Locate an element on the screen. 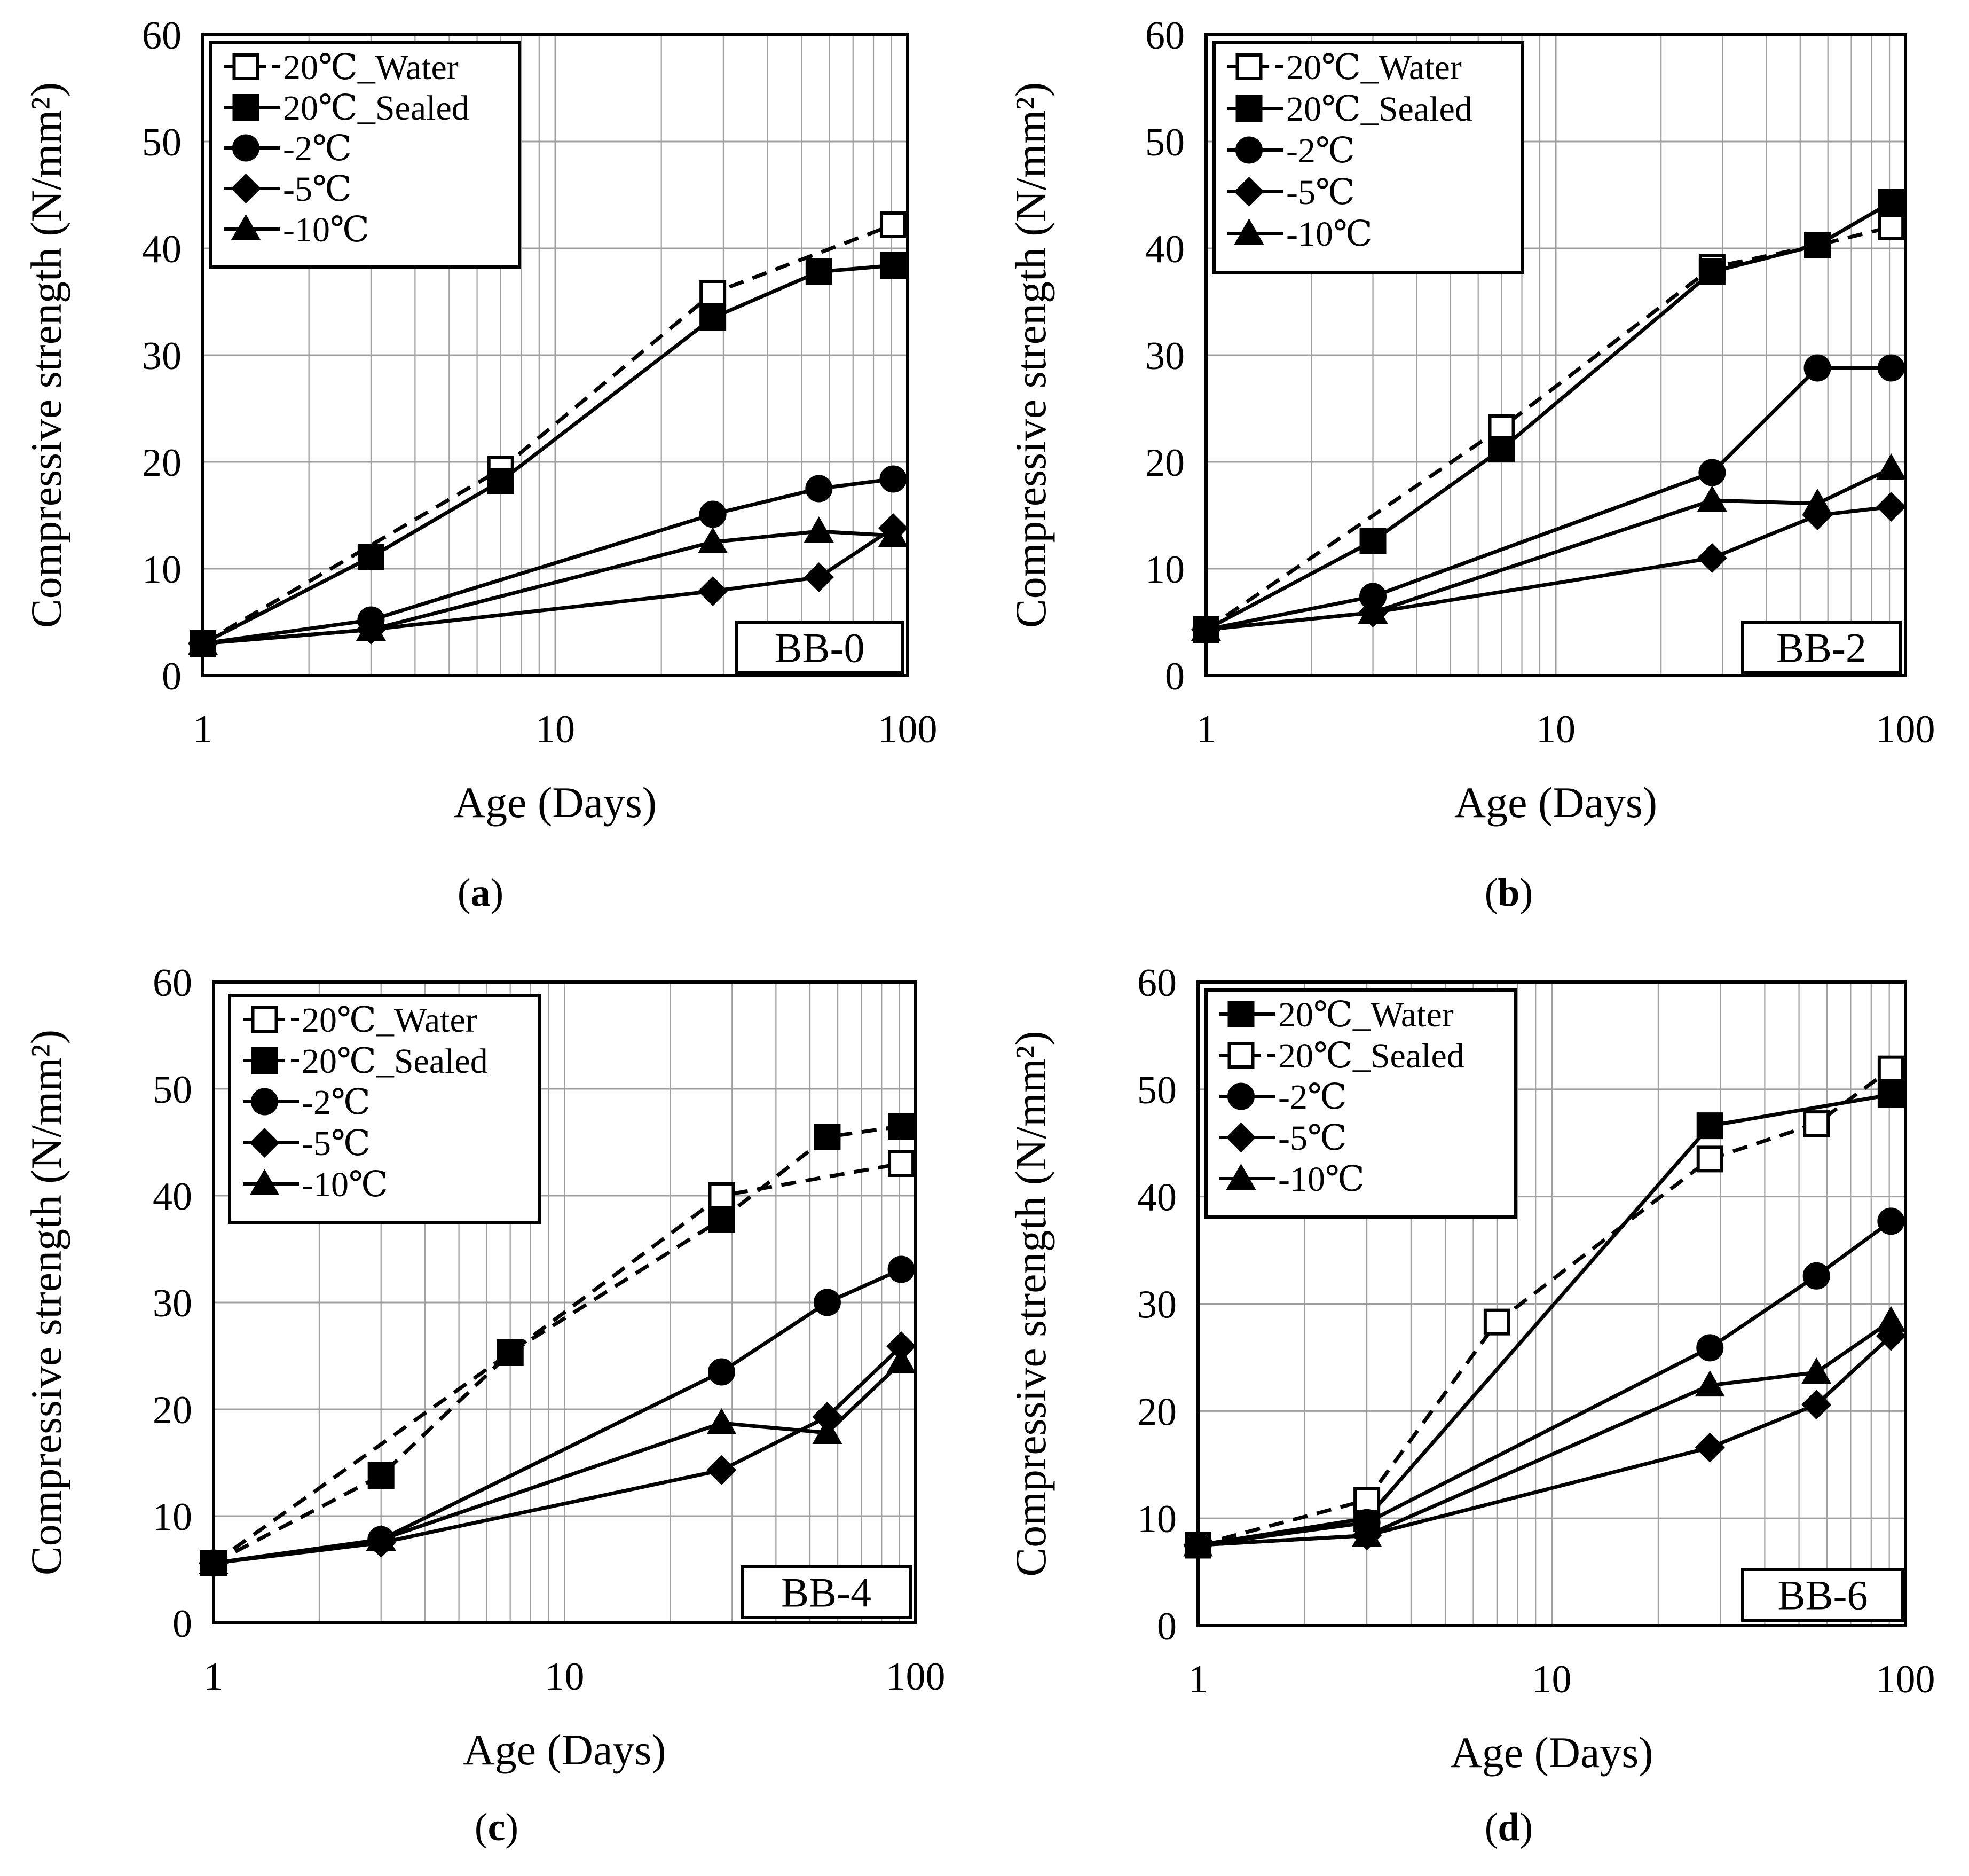  y-tick-label: 40 is located at coordinates (1165, 249).